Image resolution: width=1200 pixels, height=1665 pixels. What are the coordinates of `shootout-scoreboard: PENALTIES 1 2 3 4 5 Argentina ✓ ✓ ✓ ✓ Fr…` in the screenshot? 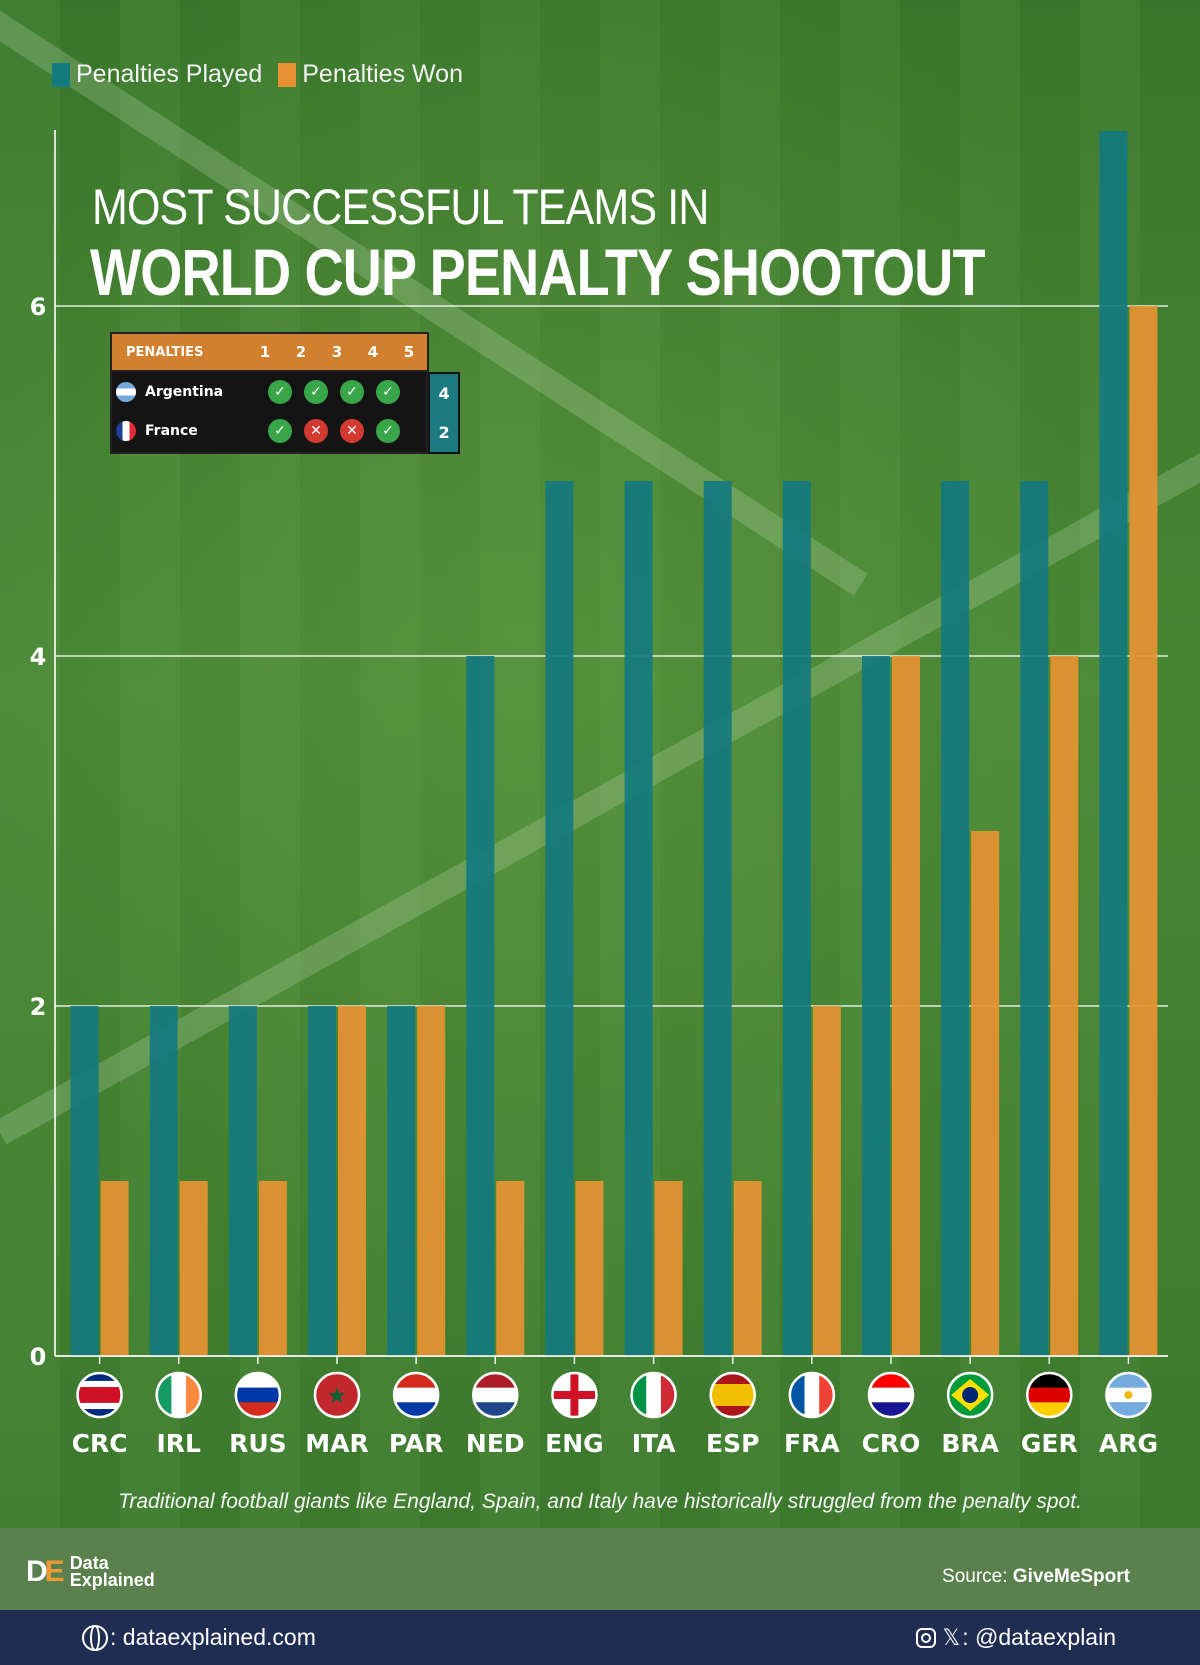 It's located at (285, 393).